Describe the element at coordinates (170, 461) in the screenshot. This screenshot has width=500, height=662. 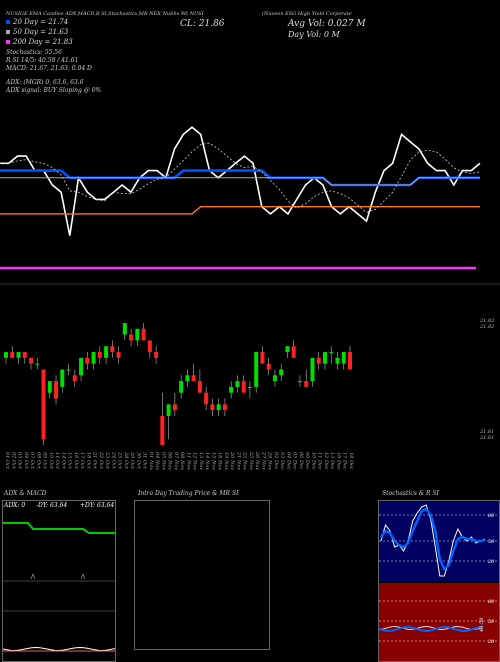
I see `date-tick-label: 06 Nov` at that location.